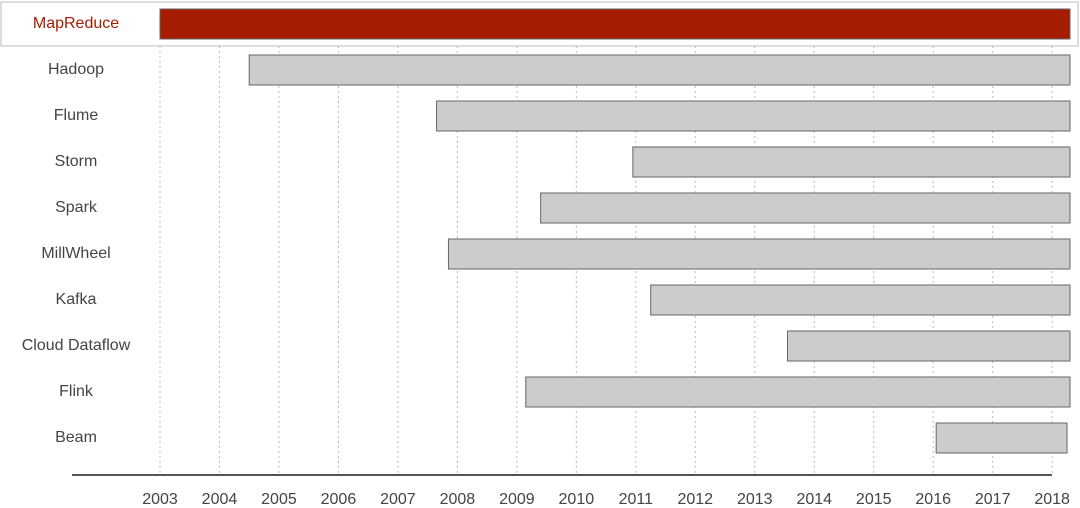 This screenshot has width=1080, height=508. I want to click on x-tick-label: 2014, so click(814, 499).